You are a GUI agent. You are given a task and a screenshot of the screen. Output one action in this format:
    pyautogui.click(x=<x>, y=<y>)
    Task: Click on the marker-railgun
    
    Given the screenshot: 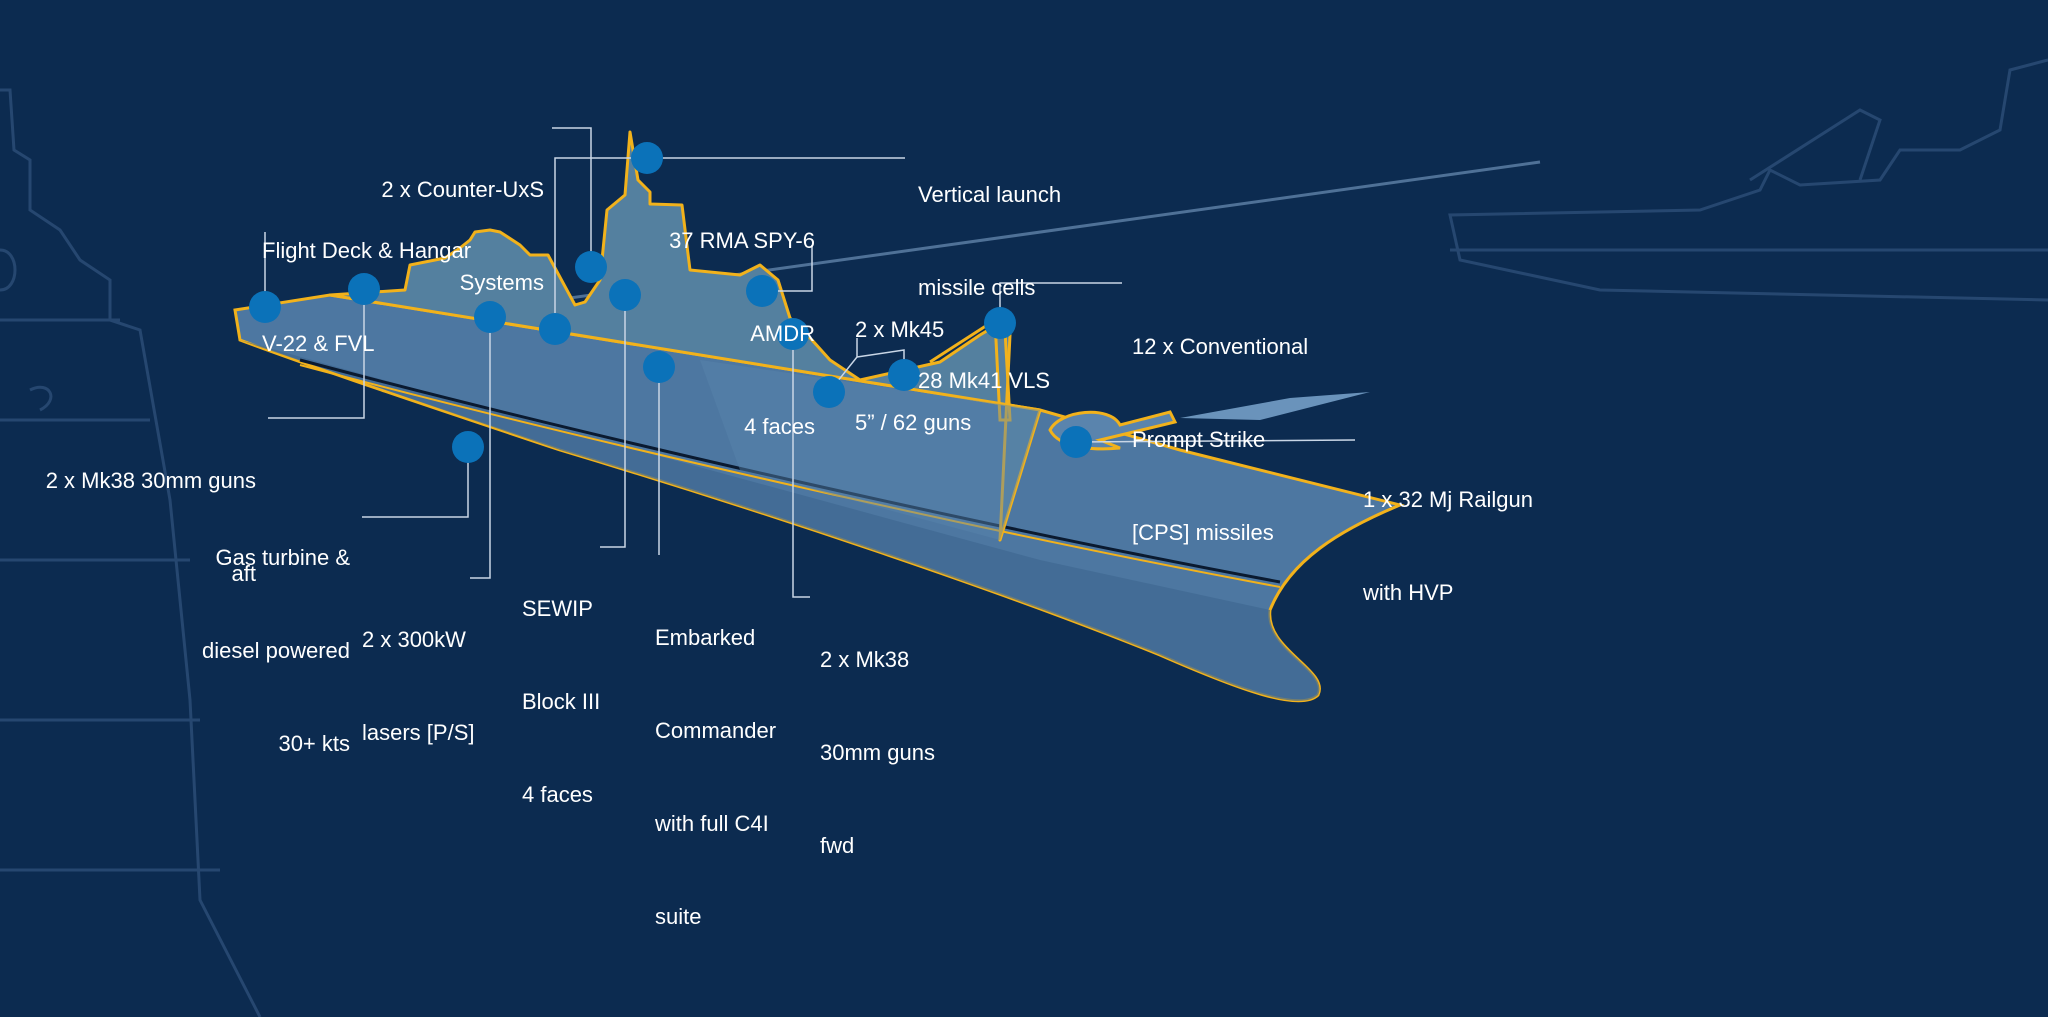 What is the action you would take?
    pyautogui.click(x=1076, y=442)
    